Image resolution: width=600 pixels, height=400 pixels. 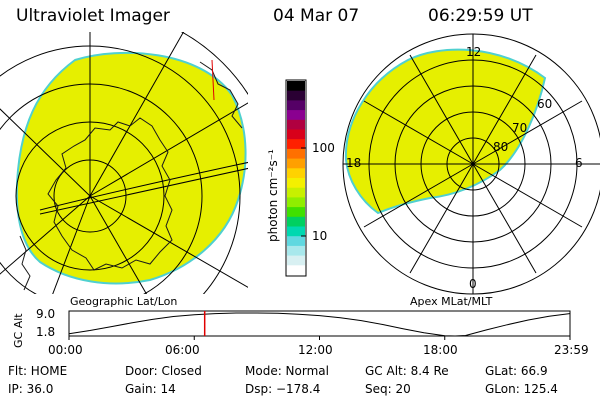 What do you see at coordinates (124, 301) in the screenshot?
I see `left-panel-caption: Geographic Lat/Lon` at bounding box center [124, 301].